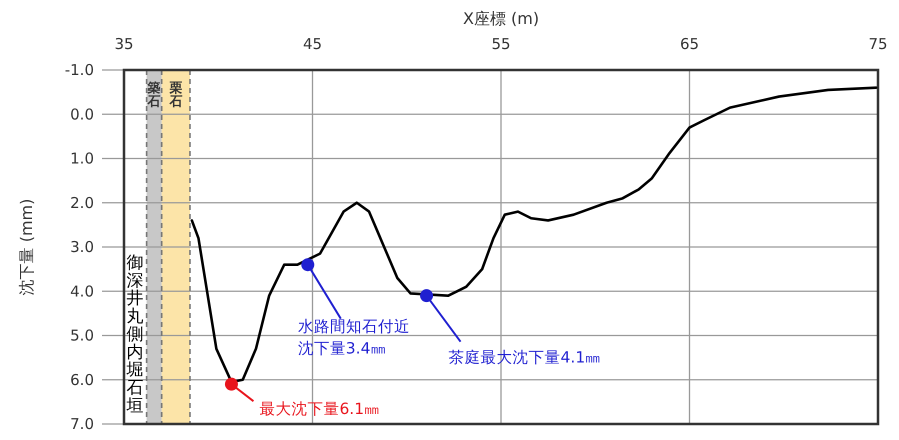 Image resolution: width=899 pixels, height=440 pixels. What do you see at coordinates (501, 18) in the screenshot?
I see `xlabel: X座標 (m)` at bounding box center [501, 18].